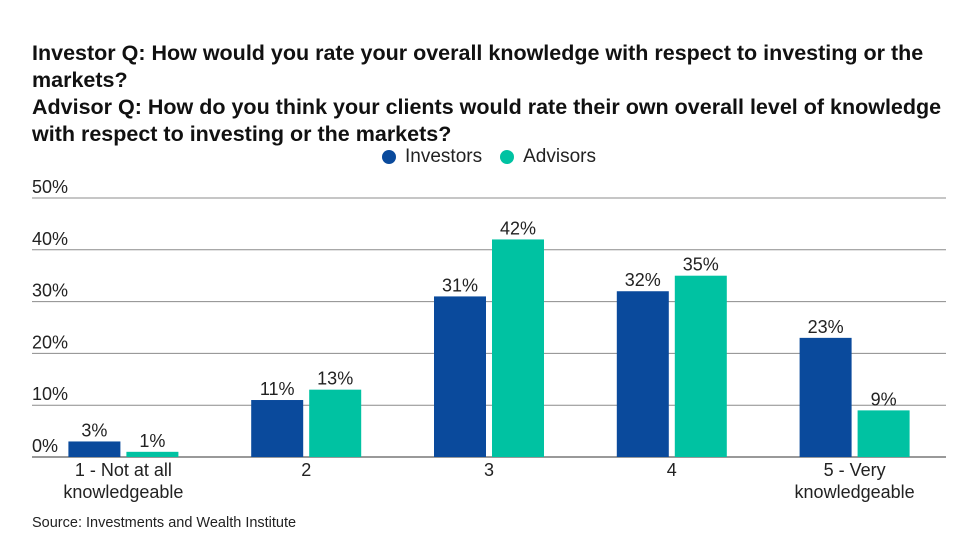  Describe the element at coordinates (559, 156) in the screenshot. I see `legend-label-advisors: Advisors` at that location.